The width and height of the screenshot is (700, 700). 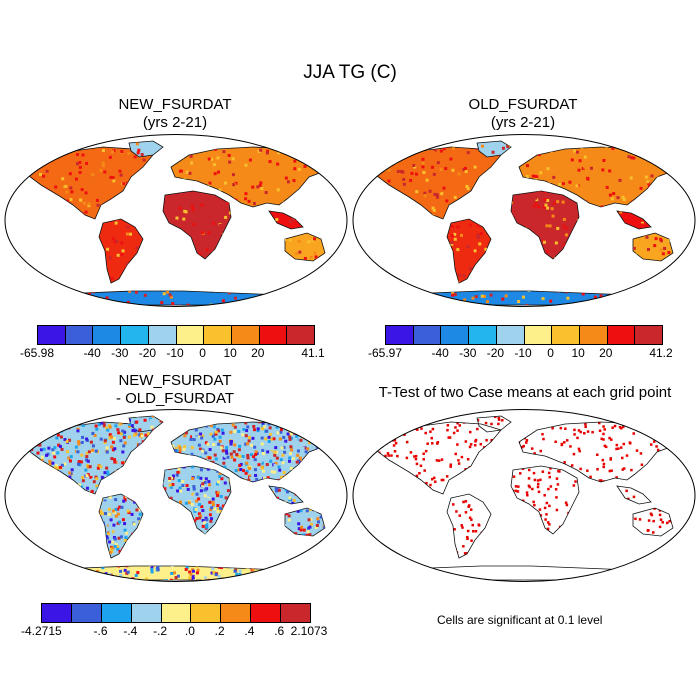 I want to click on land-australia, so click(x=305, y=522).